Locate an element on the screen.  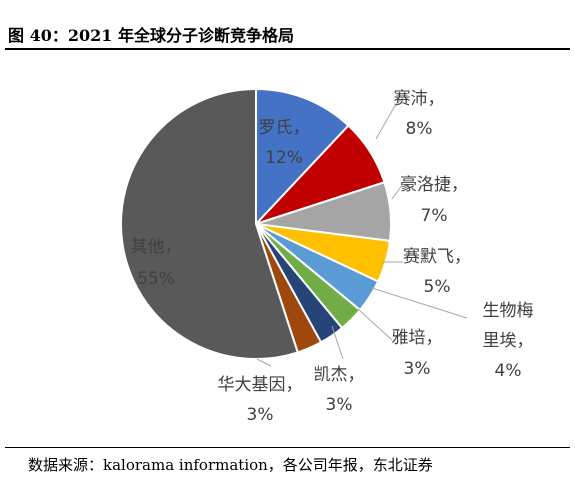
slice-value-label-8: 3% is located at coordinates (260, 415).